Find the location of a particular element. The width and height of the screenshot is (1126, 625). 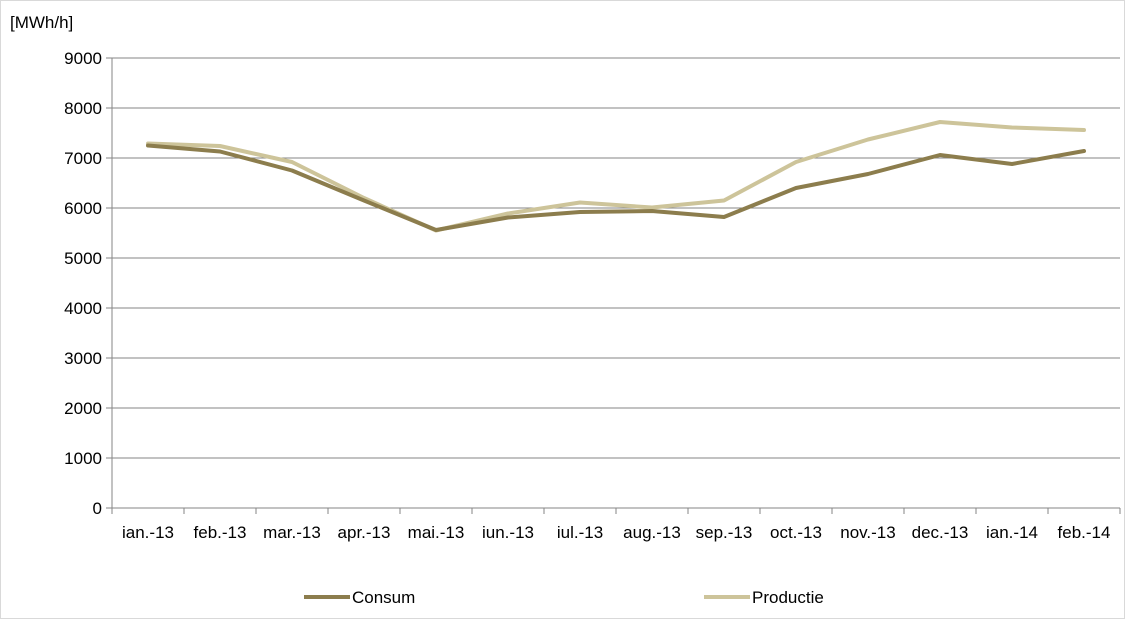

x-tick-label: nov.-13 is located at coordinates (867, 532).